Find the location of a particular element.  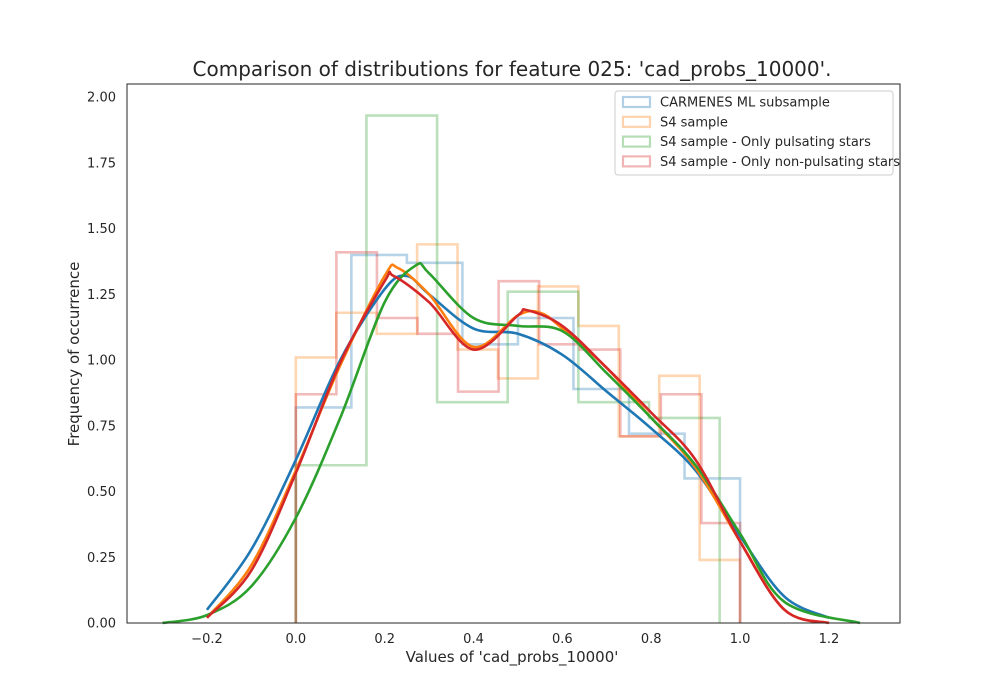

legend-label: CARMENES ML subsample is located at coordinates (745, 103).